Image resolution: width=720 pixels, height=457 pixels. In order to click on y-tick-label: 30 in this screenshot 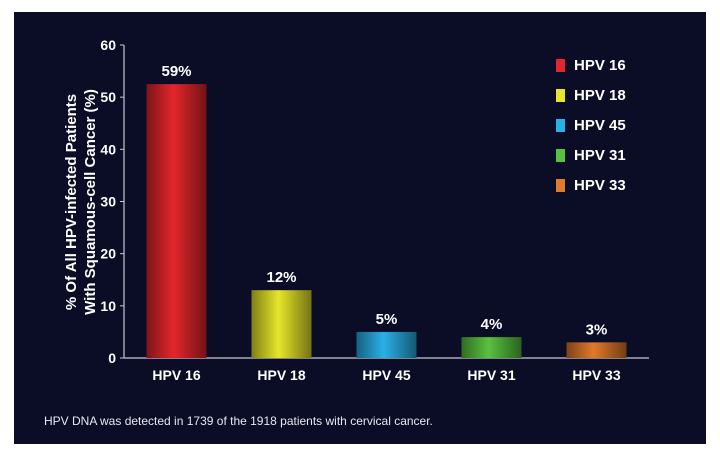, I will do `click(108, 202)`.